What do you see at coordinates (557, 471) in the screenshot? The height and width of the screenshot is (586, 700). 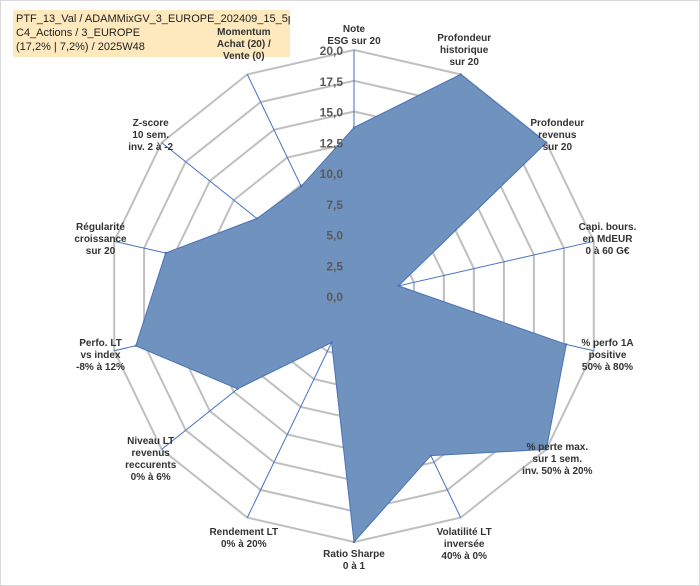 I see `axis-label-line: inv. 50% à 20%` at bounding box center [557, 471].